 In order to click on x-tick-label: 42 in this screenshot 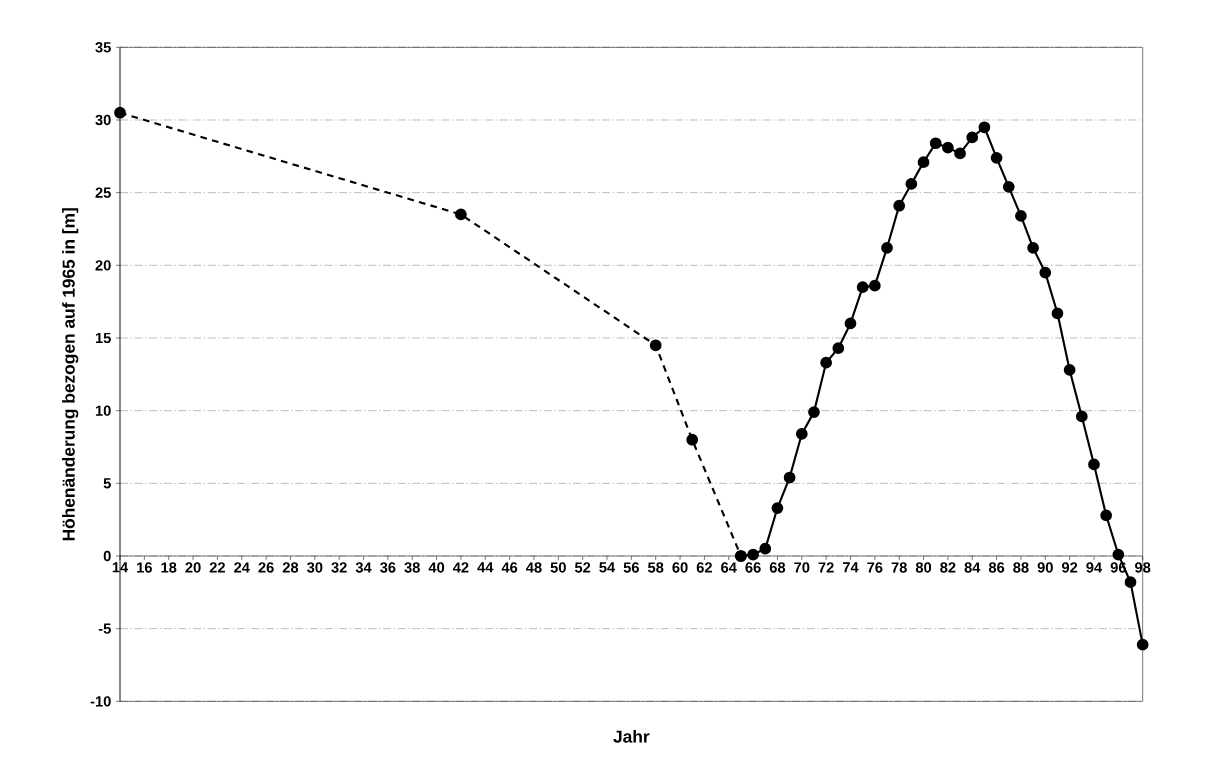, I will do `click(460, 567)`.